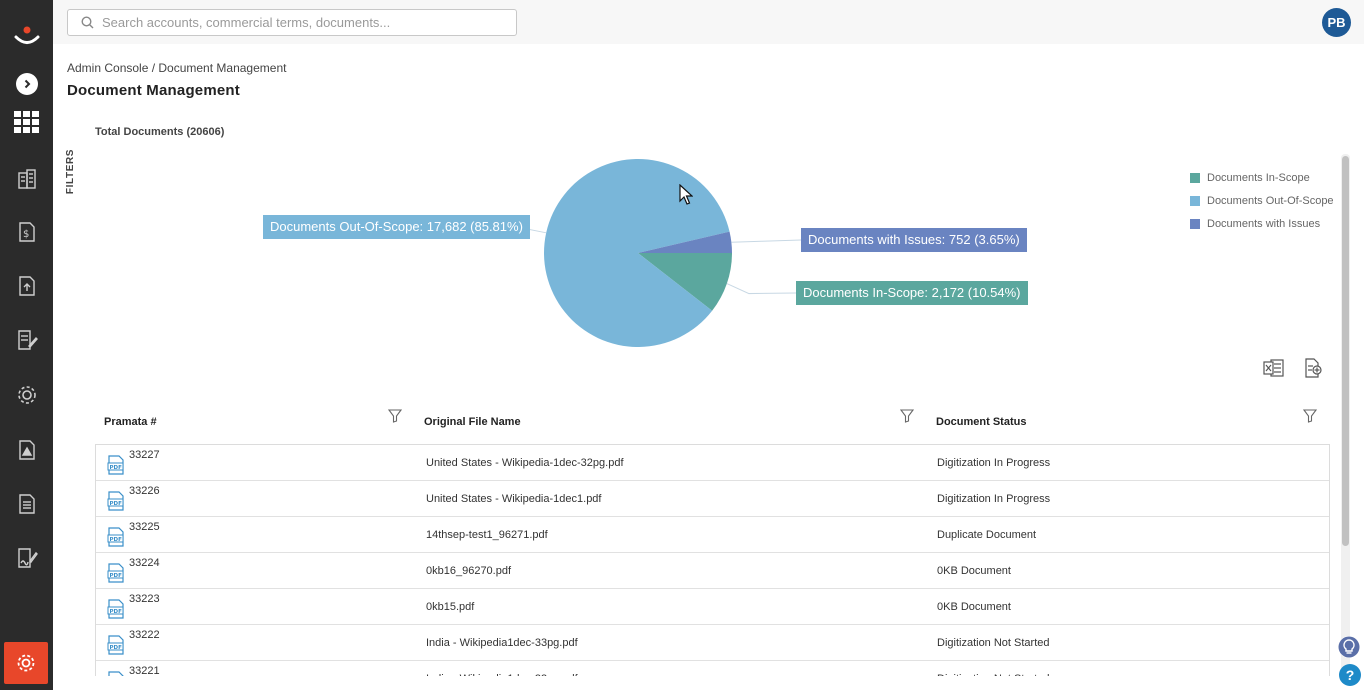  Describe the element at coordinates (26, 504) in the screenshot. I see `report-document-icon` at that location.